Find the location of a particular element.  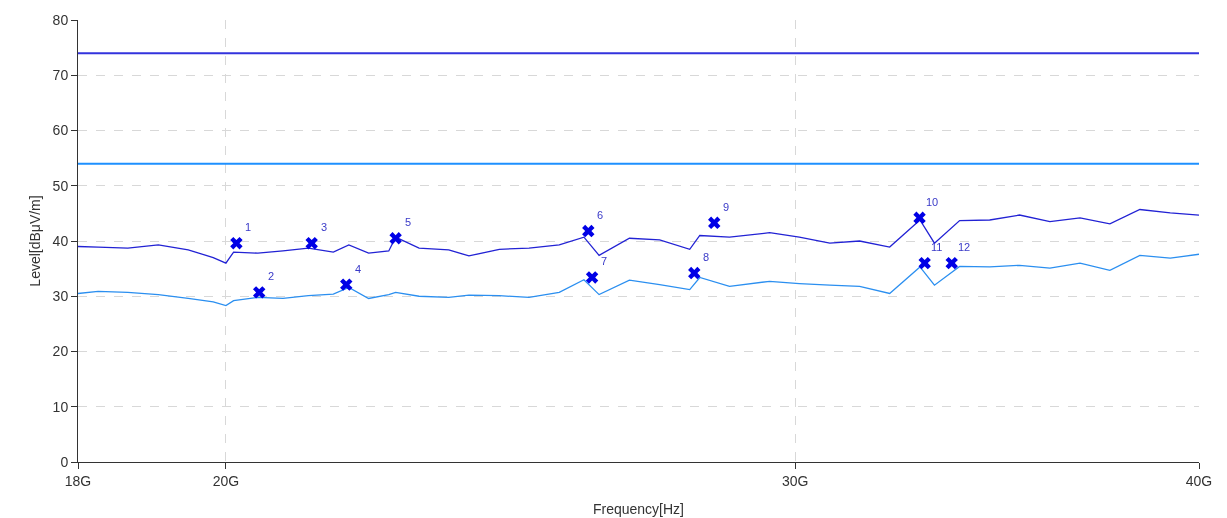

annotation: 4 is located at coordinates (358, 269).